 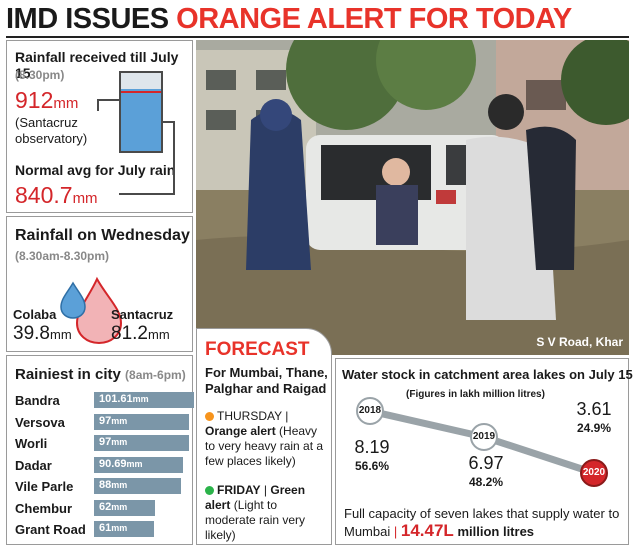 What do you see at coordinates (484, 437) in the screenshot?
I see `year-2019-marker: 2019` at bounding box center [484, 437].